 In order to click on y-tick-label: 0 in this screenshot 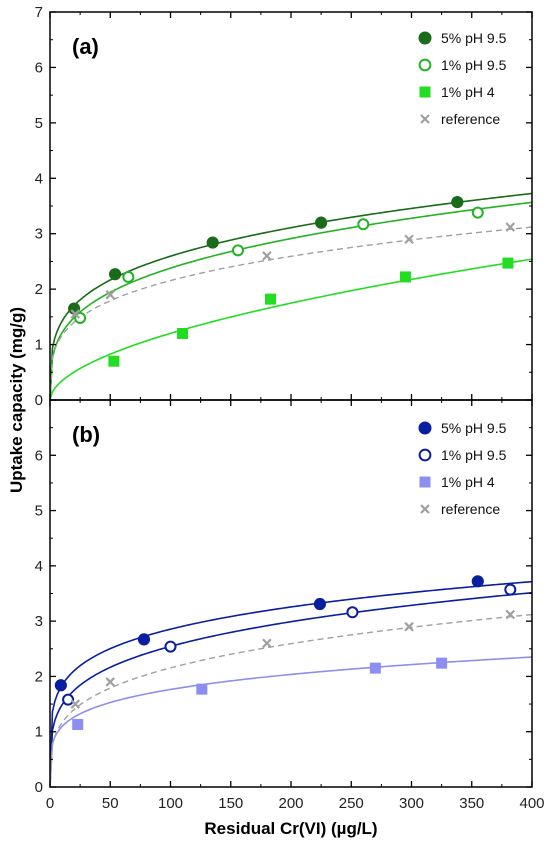, I will do `click(39, 400)`.